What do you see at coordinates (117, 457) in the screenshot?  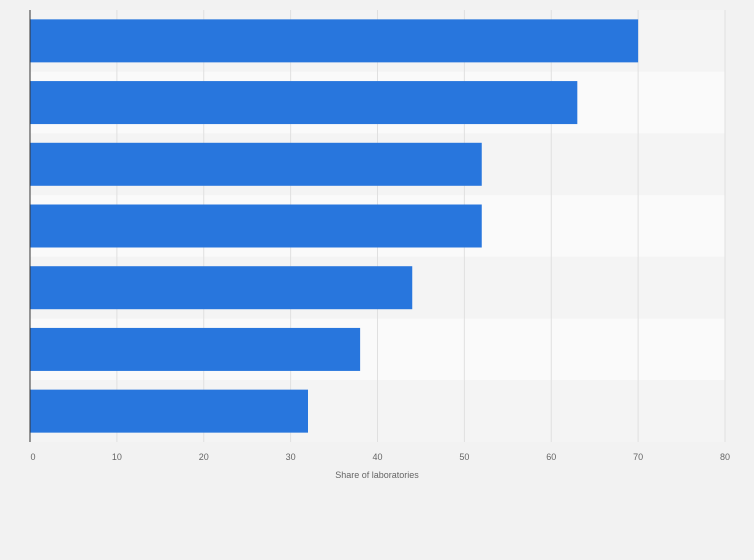 I see `x-tick-label: 10` at bounding box center [117, 457].